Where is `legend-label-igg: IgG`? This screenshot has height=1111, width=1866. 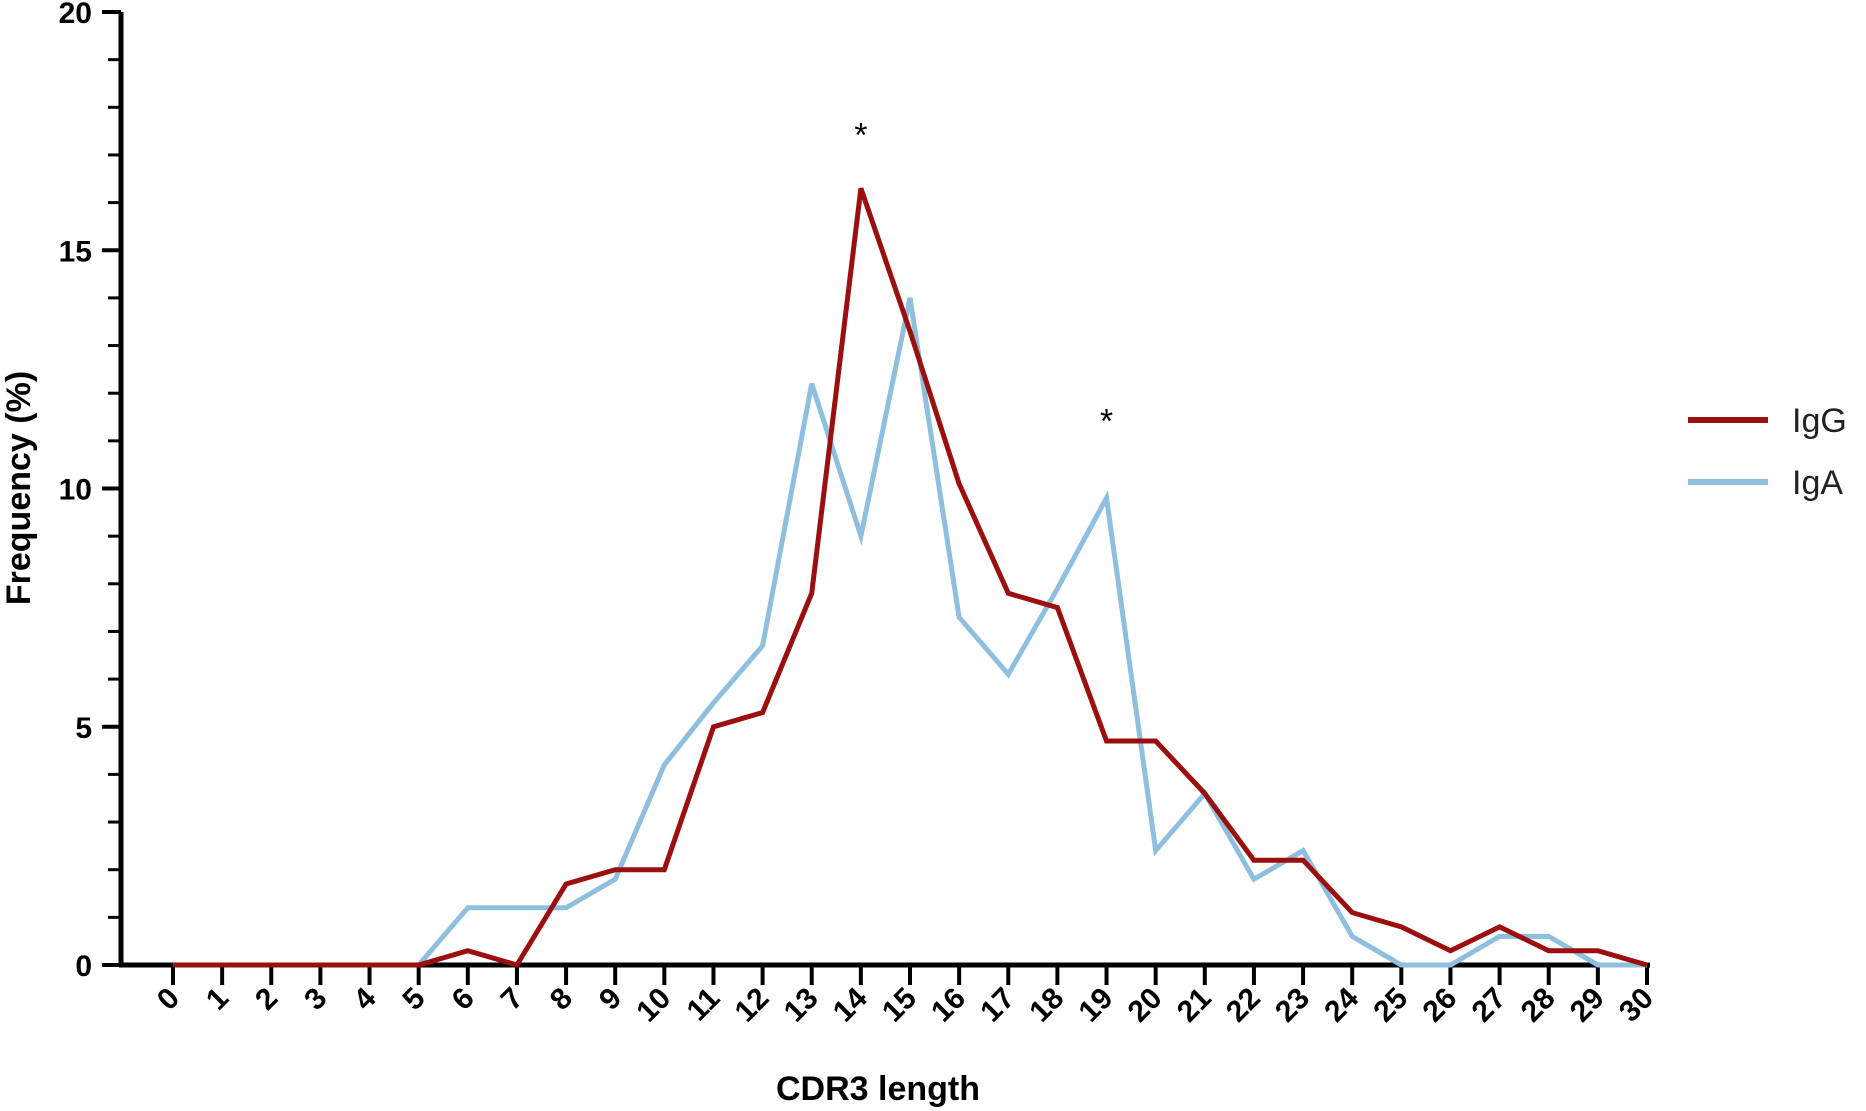 legend-label-igg: IgG is located at coordinates (1819, 421).